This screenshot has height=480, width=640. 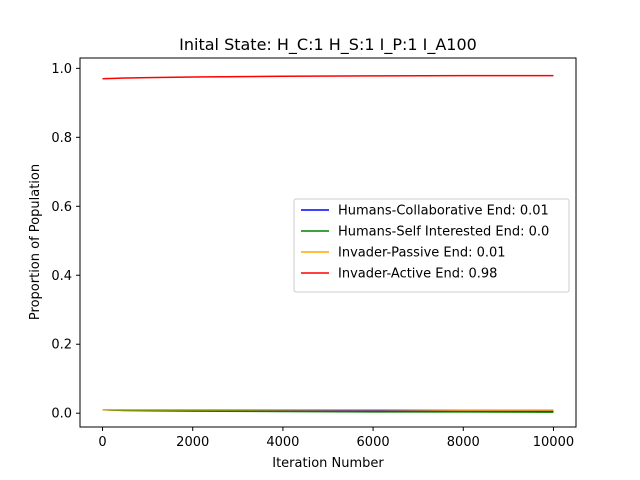 What do you see at coordinates (463, 442) in the screenshot?
I see `x-tick-label: 8000` at bounding box center [463, 442].